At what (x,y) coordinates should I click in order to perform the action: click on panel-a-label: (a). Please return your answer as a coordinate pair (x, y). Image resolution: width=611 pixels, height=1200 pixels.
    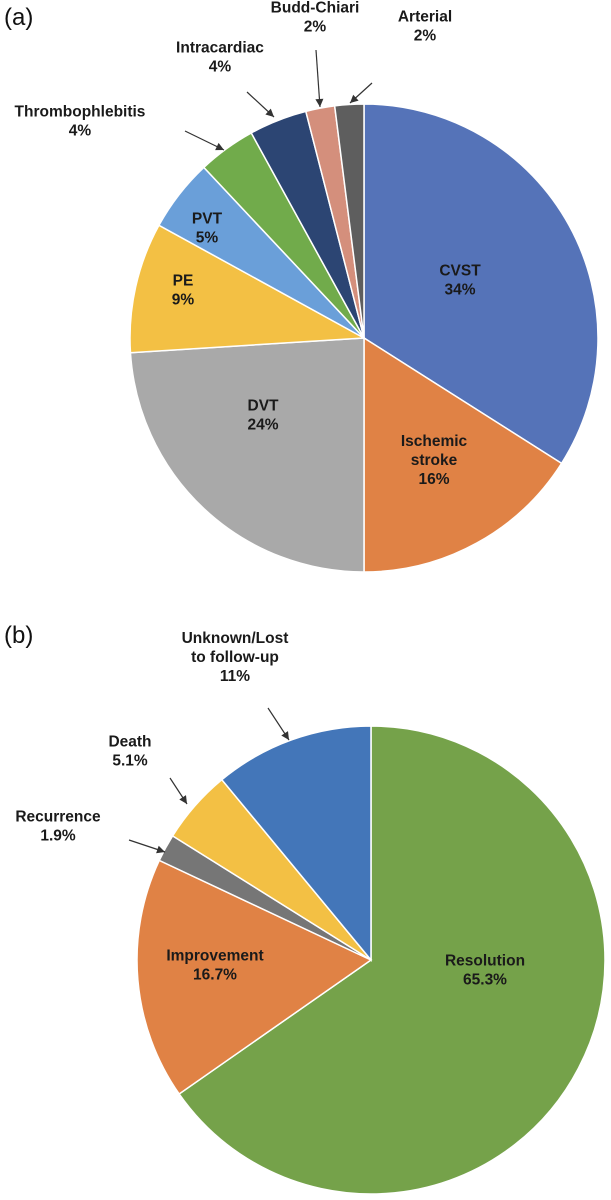
    Looking at the image, I should click on (19, 17).